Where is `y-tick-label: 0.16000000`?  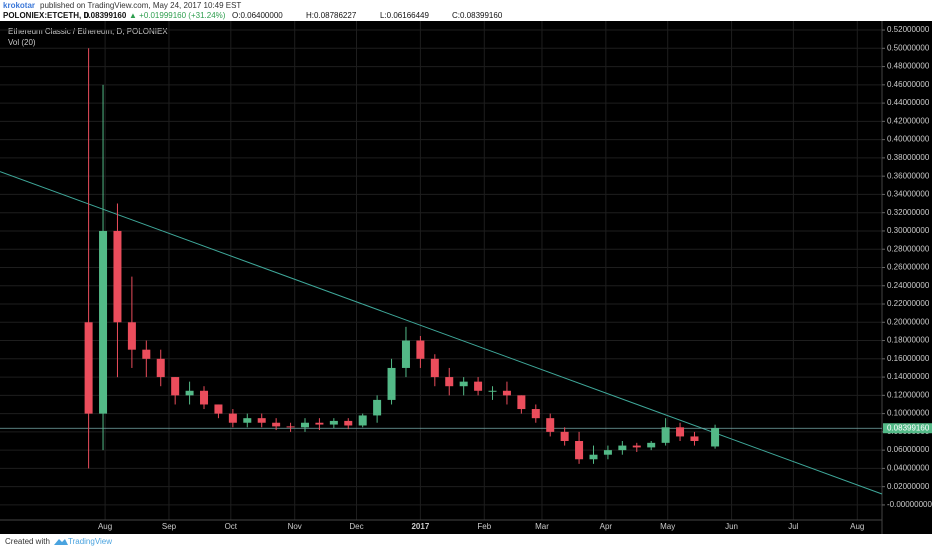 y-tick-label: 0.16000000 is located at coordinates (908, 358).